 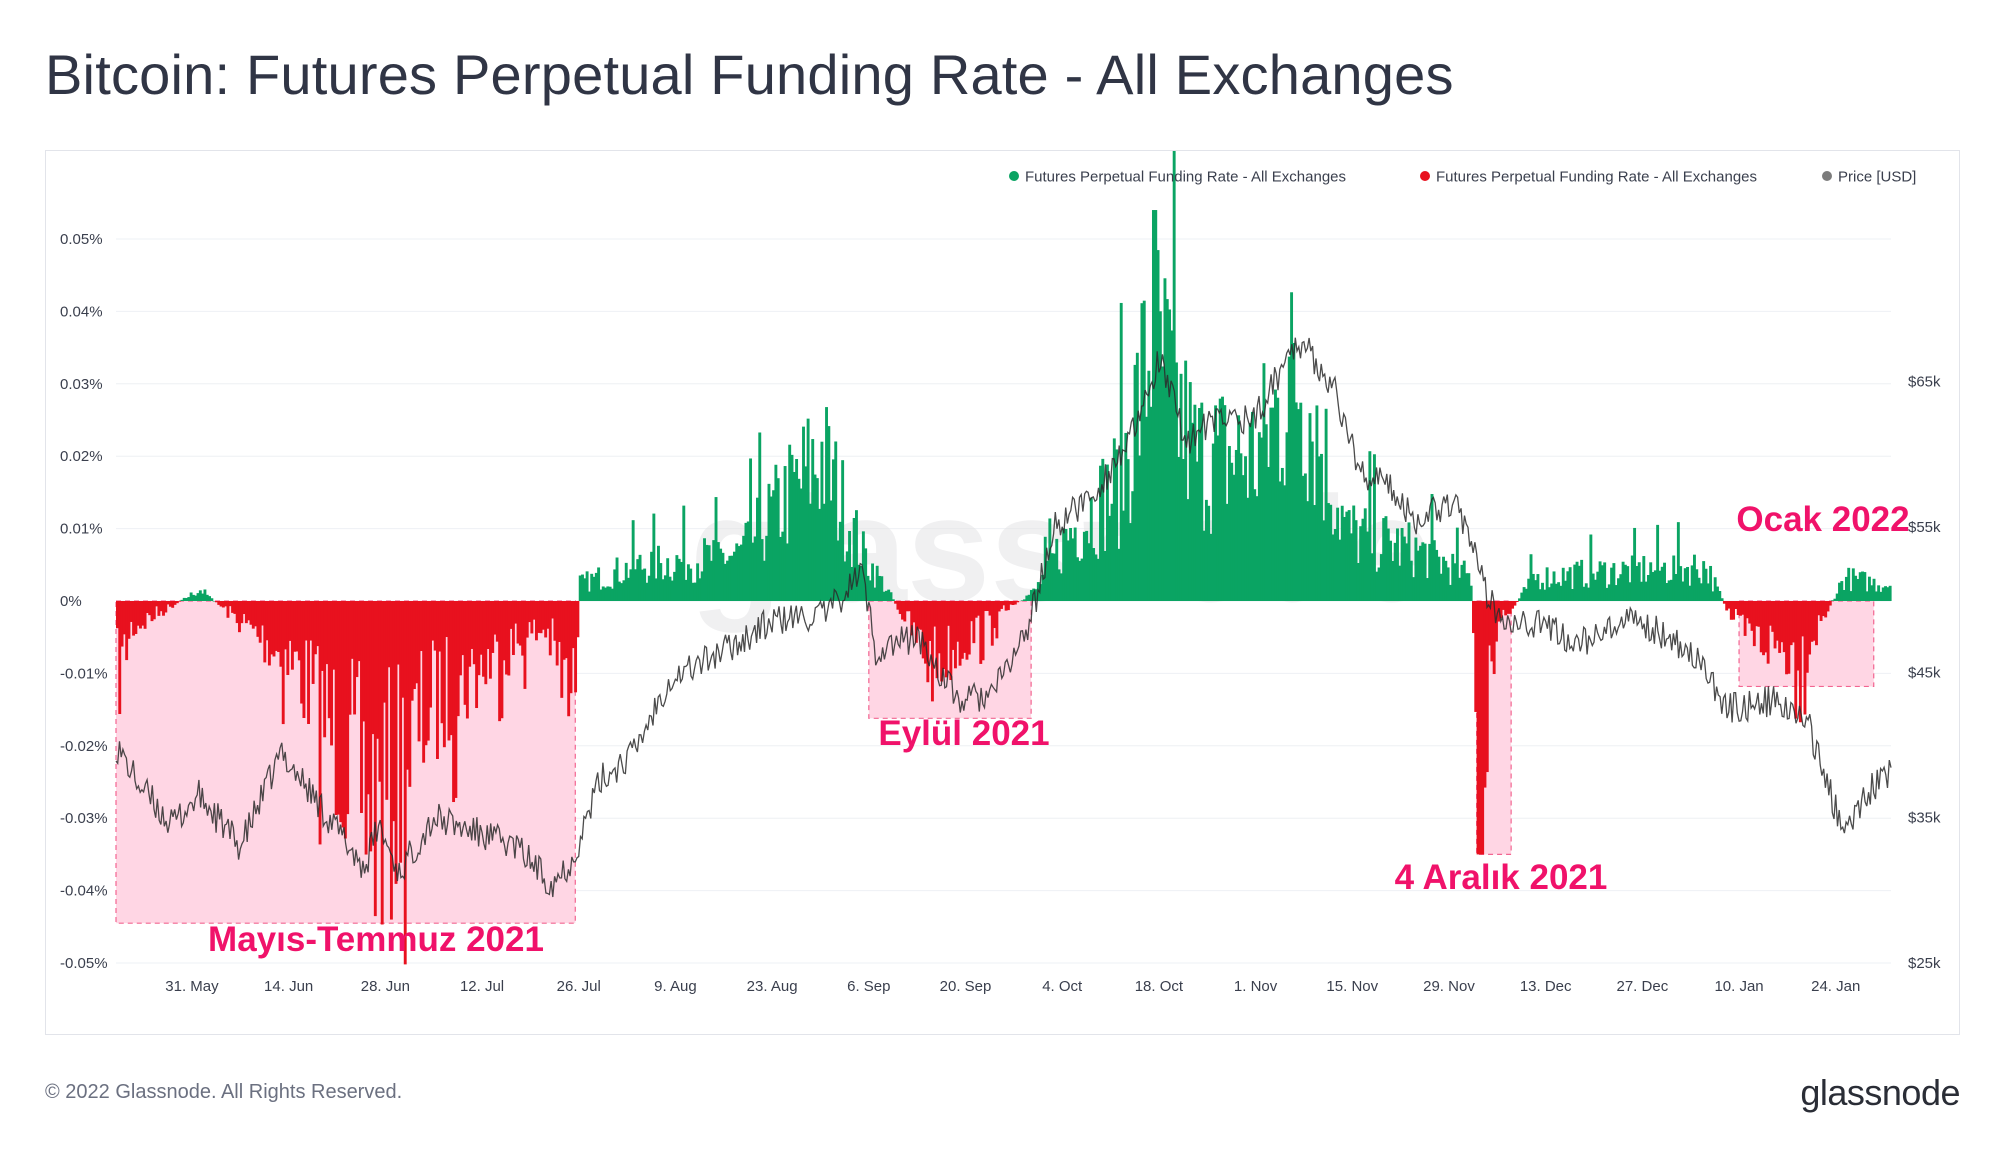 I want to click on y-axis-right: $65k $55k $45k $35k $25k, so click(x=1924, y=673).